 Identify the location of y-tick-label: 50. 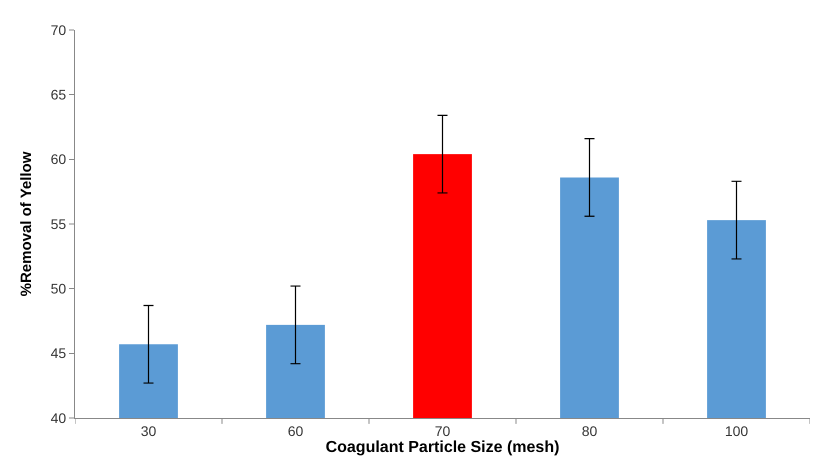
(58, 288).